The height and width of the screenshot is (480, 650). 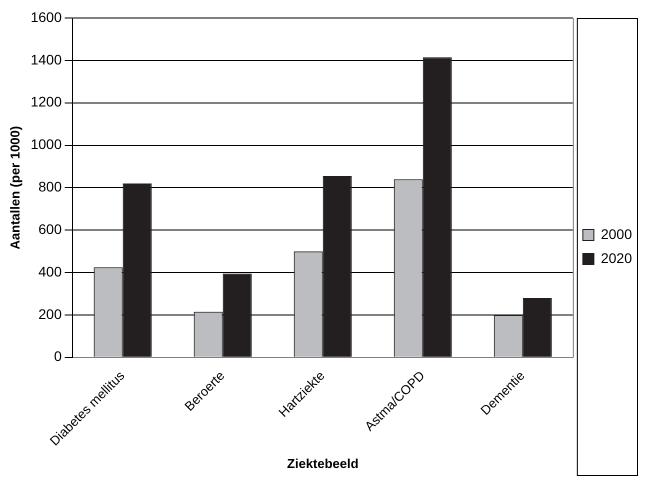 What do you see at coordinates (50, 271) in the screenshot?
I see `y-tick-label: 400` at bounding box center [50, 271].